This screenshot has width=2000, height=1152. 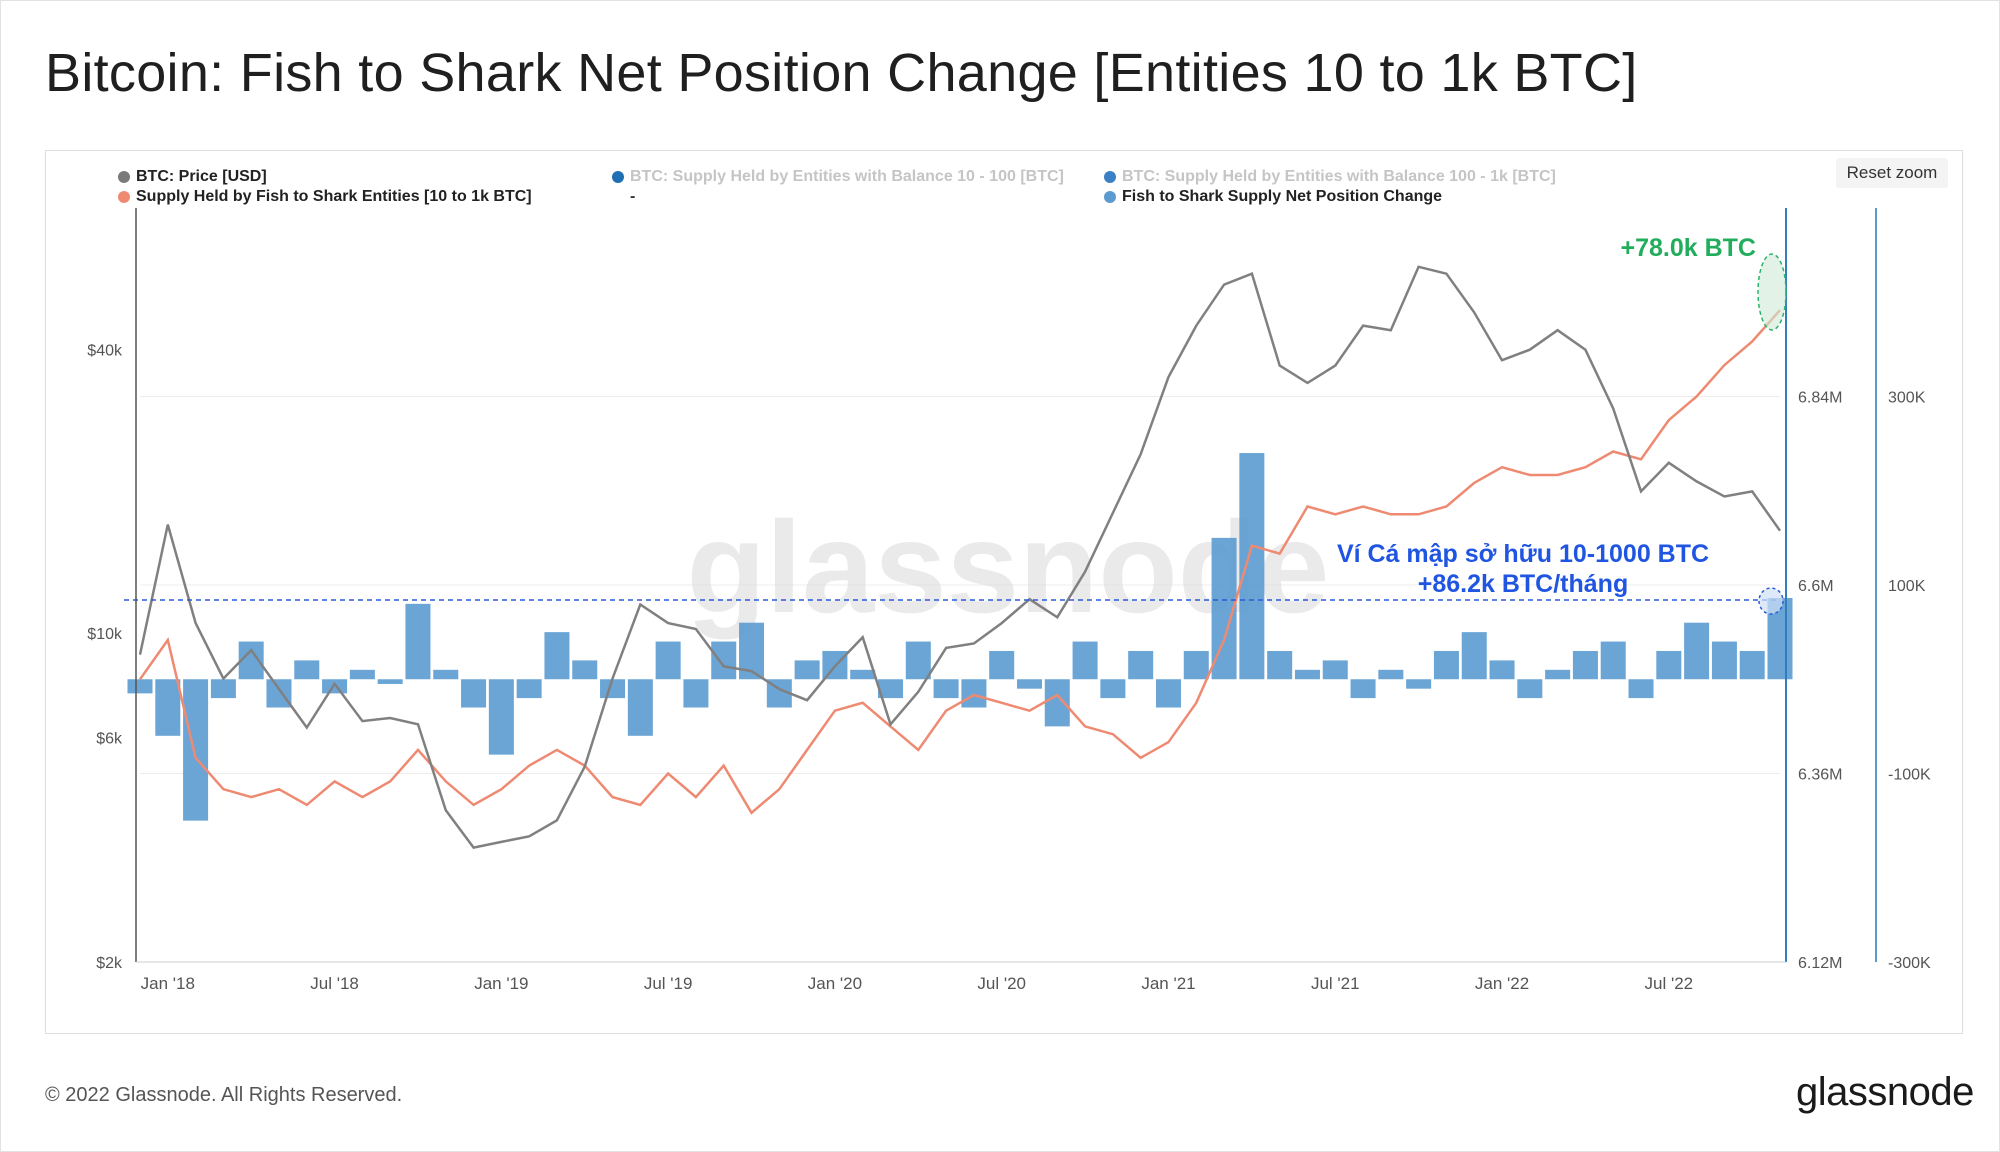 I want to click on legend-item-net-position-change: Fish to Shark Supply Net Position Change, so click(x=1273, y=197).